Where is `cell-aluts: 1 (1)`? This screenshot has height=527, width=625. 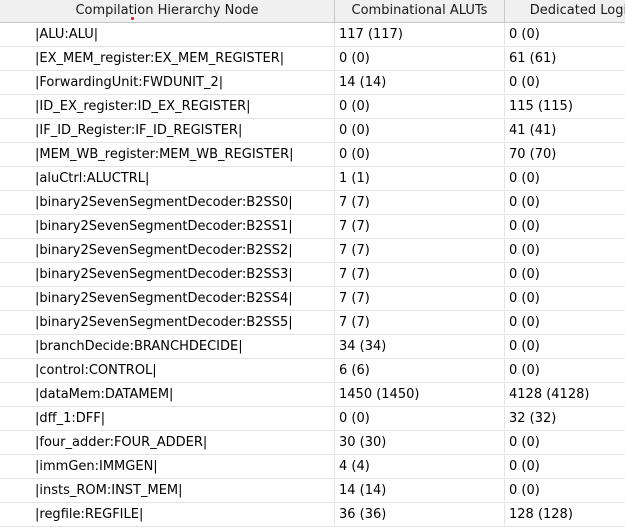 cell-aluts: 1 (1) is located at coordinates (420, 178).